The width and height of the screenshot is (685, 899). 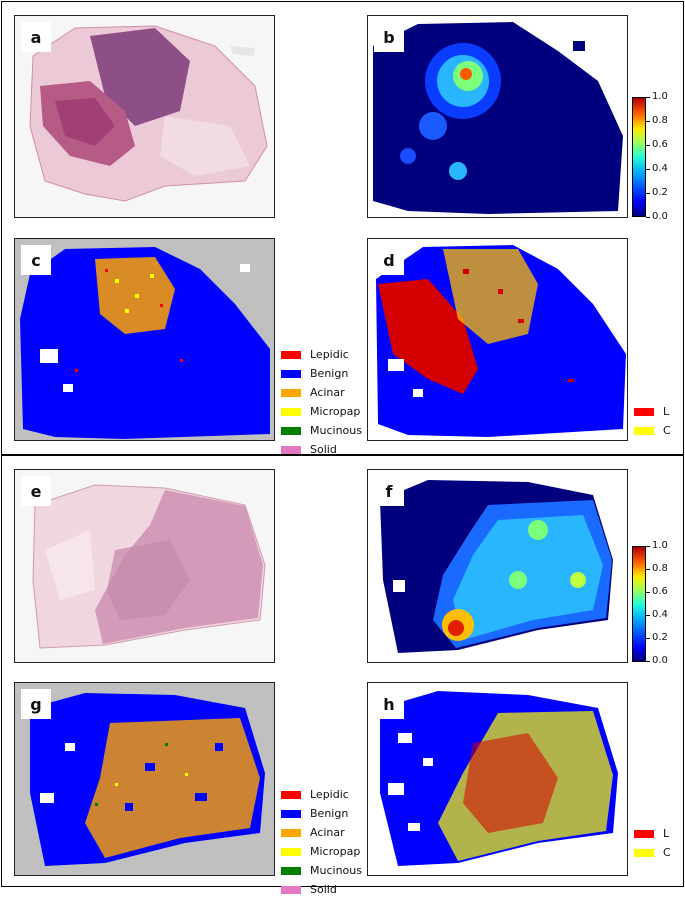 I want to click on legend-item-mucinous-bottom: Mucinous, so click(x=321, y=870).